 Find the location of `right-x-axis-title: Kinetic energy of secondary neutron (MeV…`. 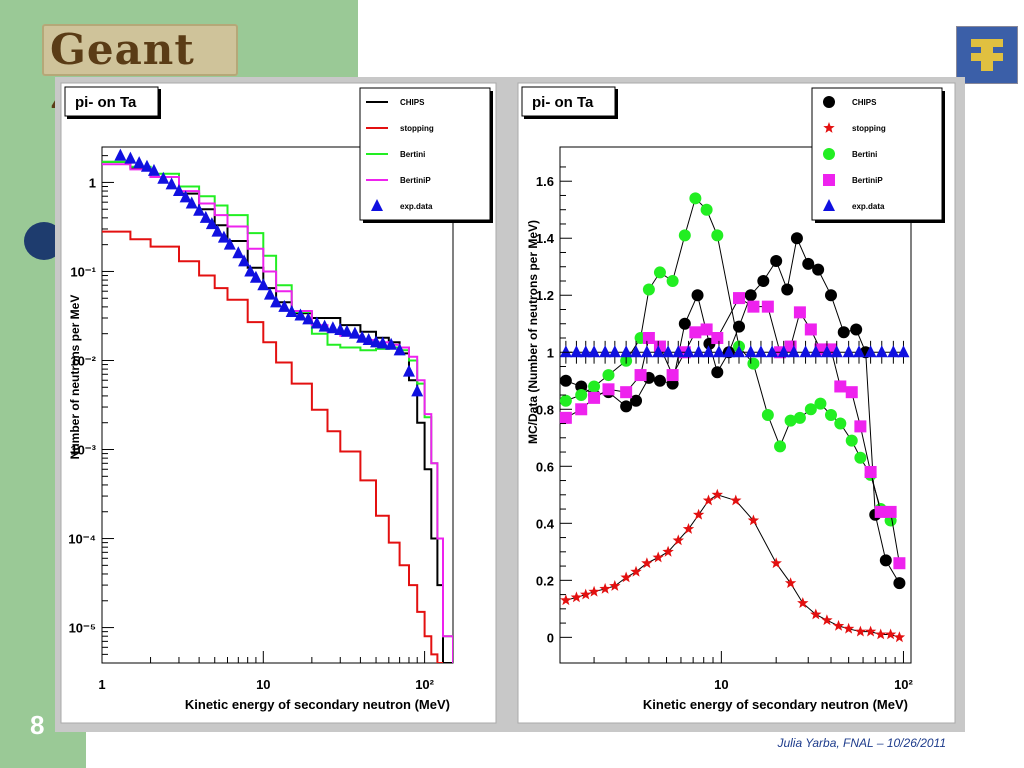

right-x-axis-title: Kinetic energy of secondary neutron (MeV… is located at coordinates (775, 704).